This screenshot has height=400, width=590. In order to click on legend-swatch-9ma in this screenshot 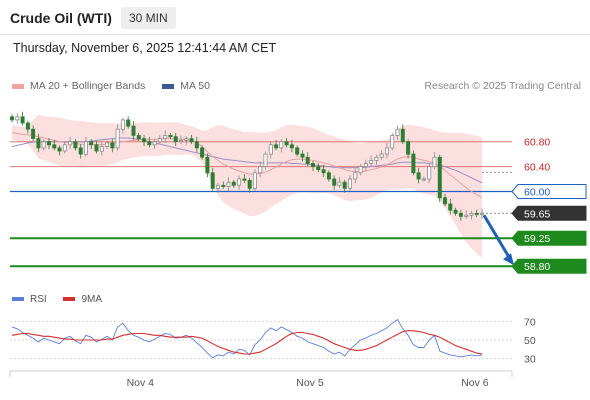, I will do `click(69, 299)`.